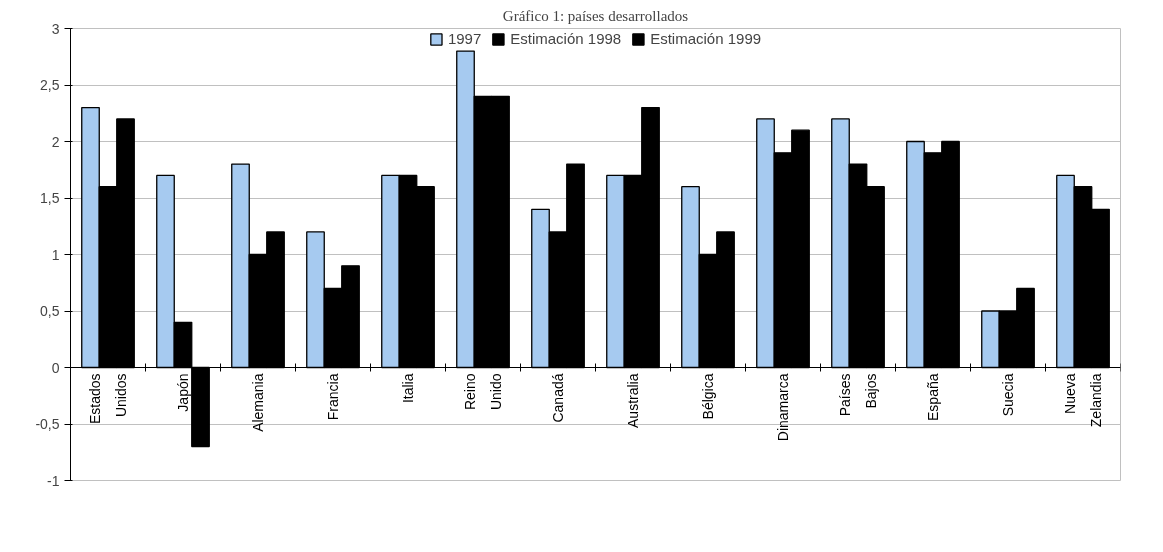  I want to click on x-tick-label: España, so click(933, 397).